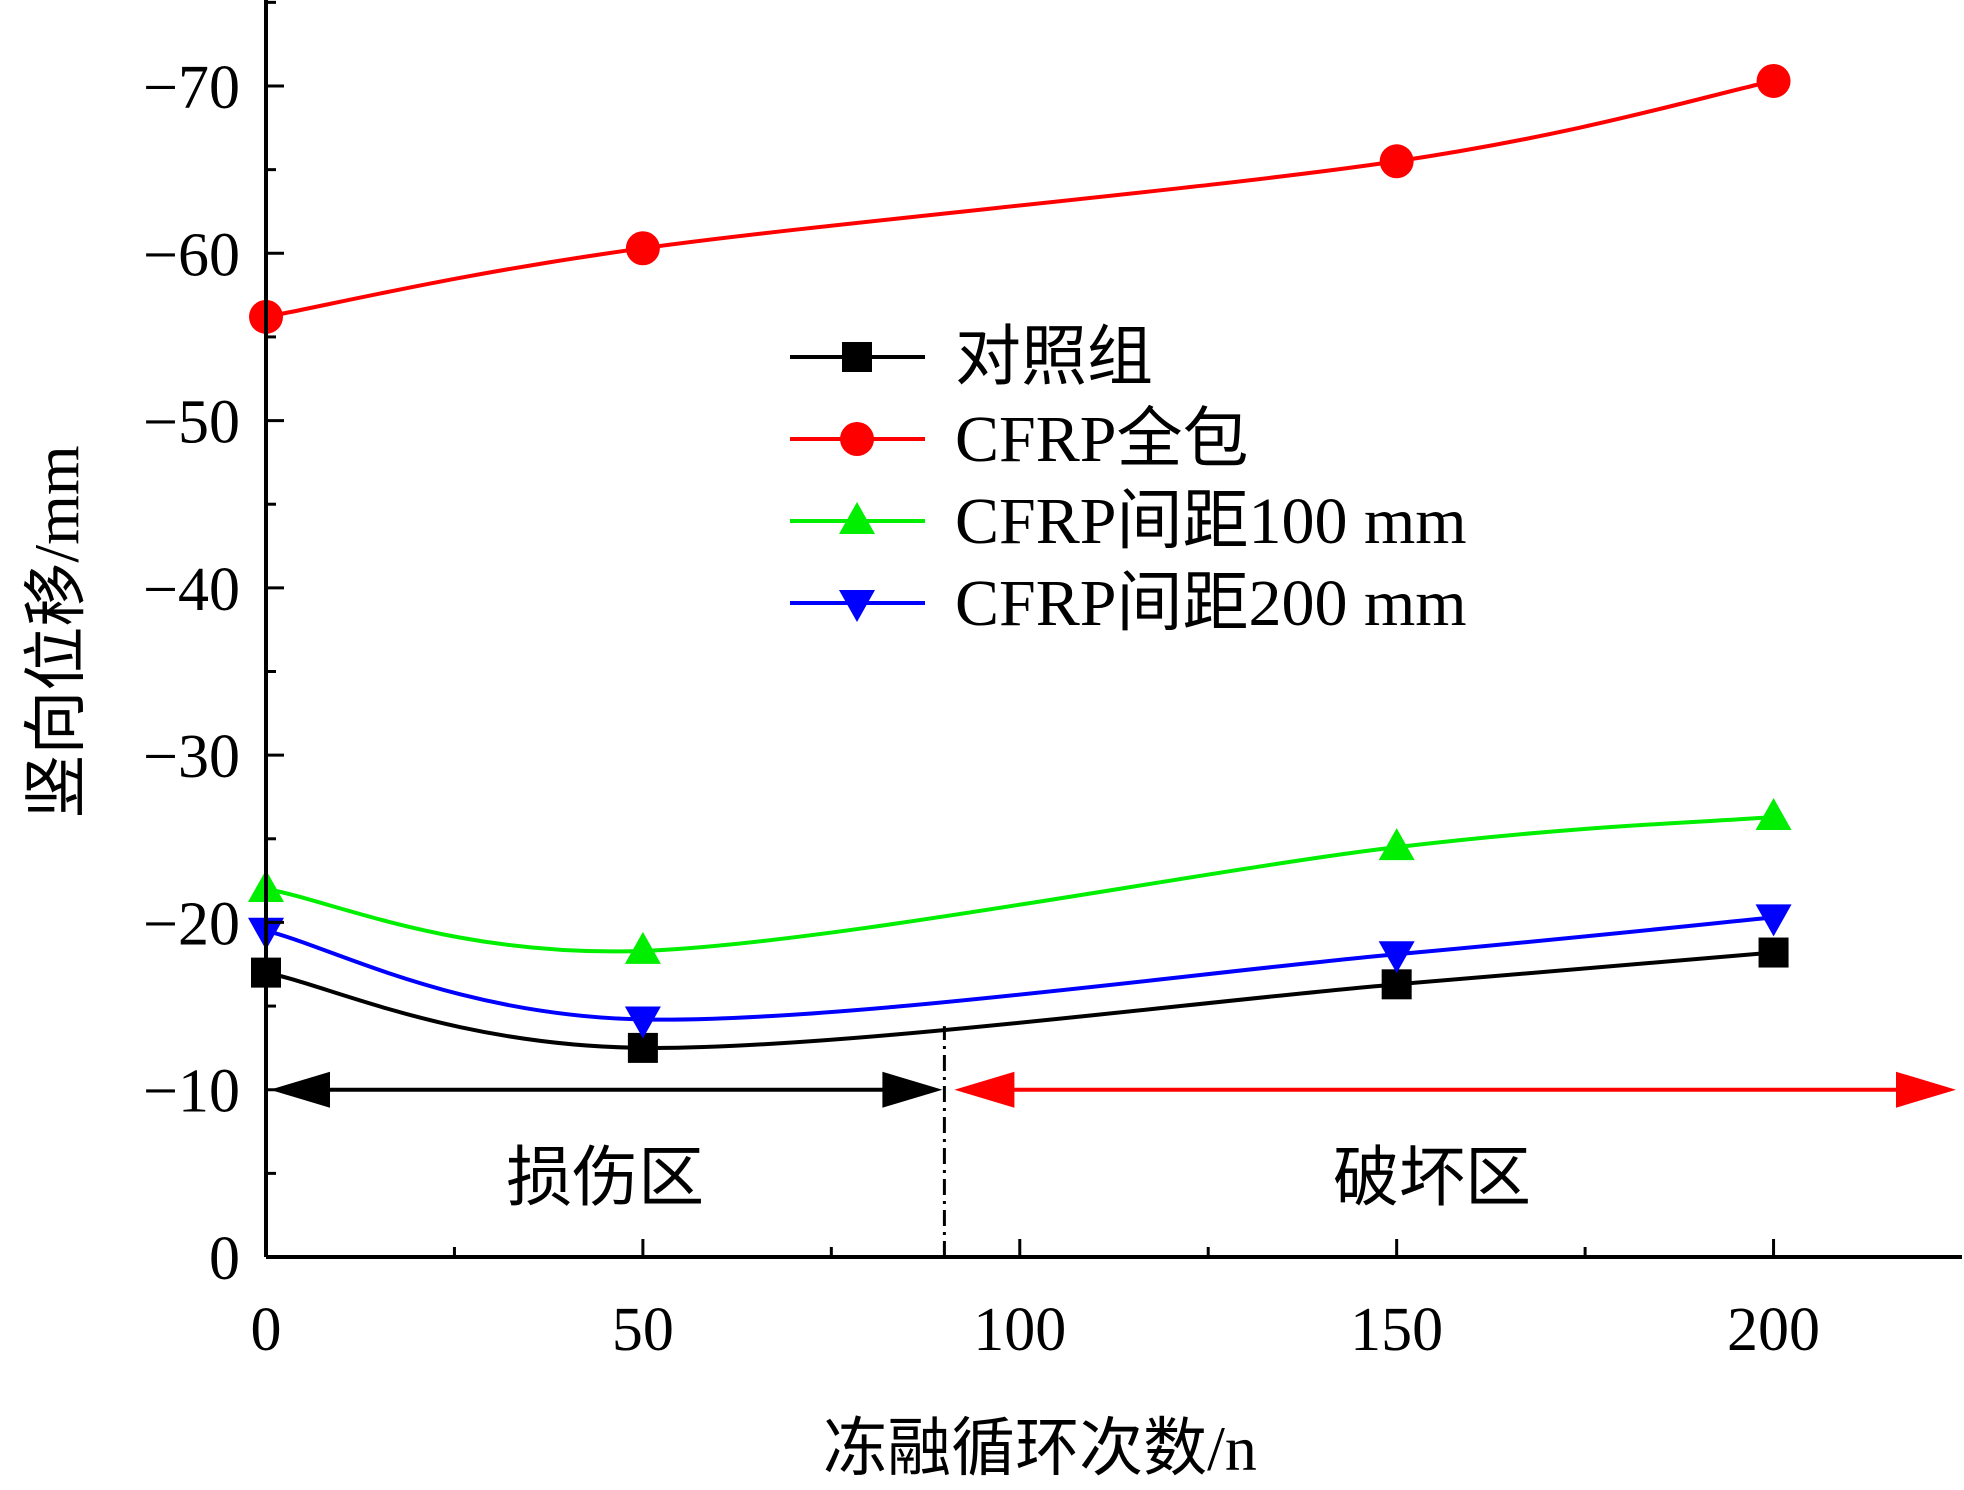  I want to click on legend-marker-triangle-up, so click(857, 518).